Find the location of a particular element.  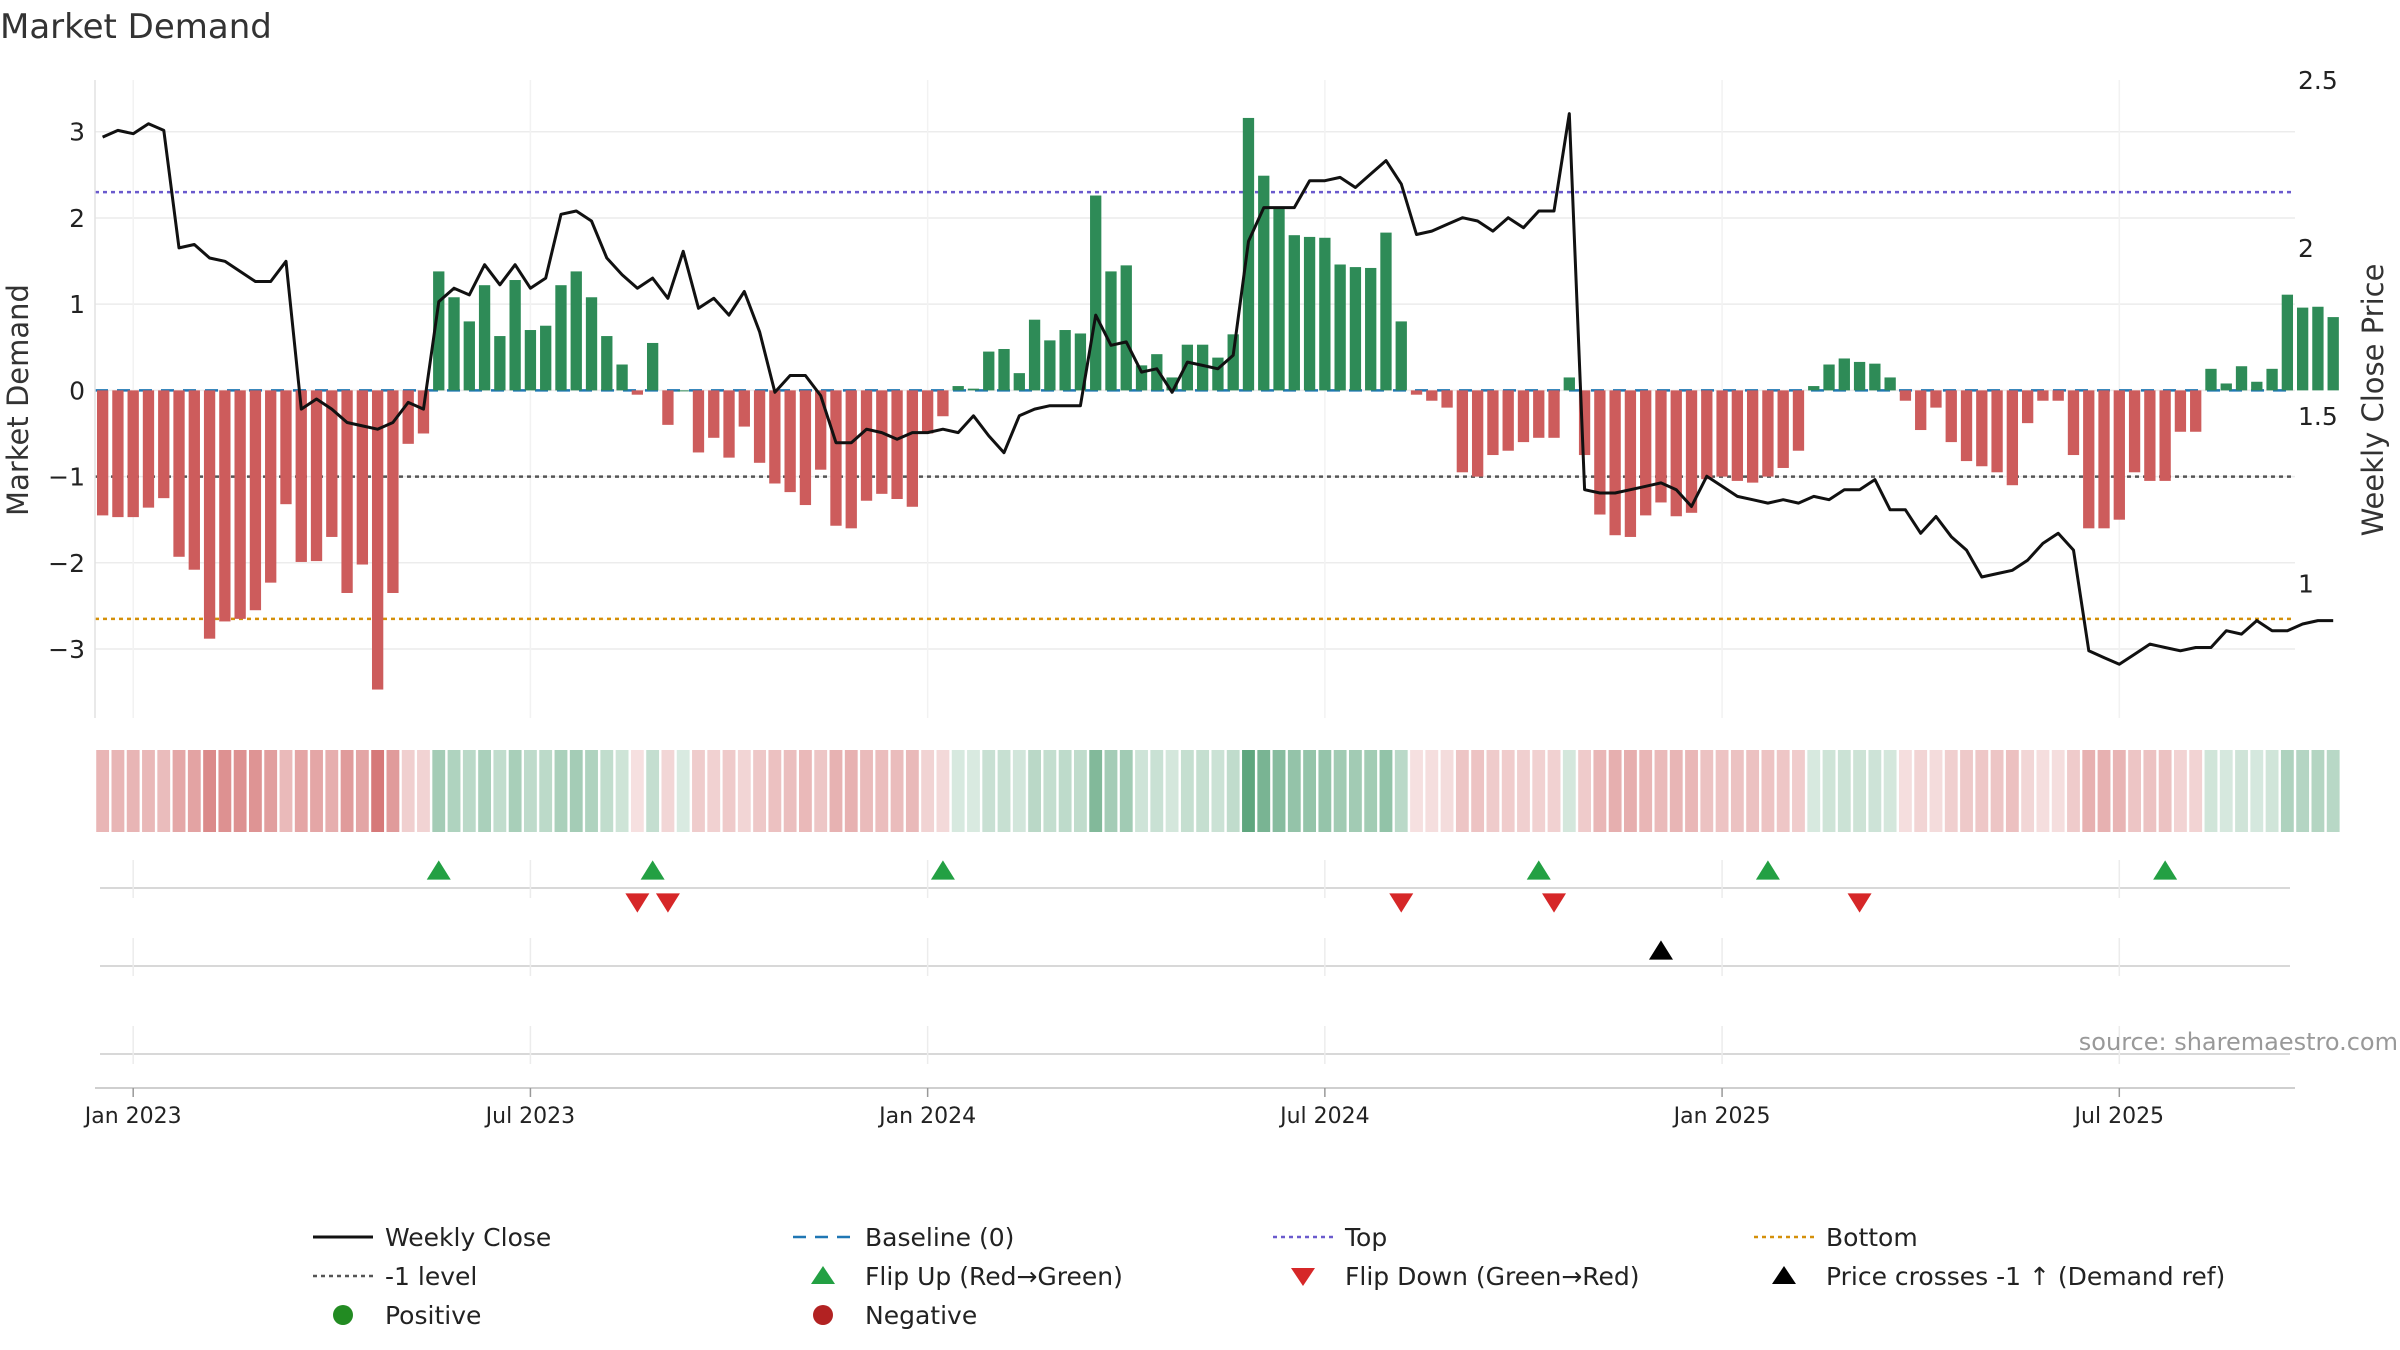

legend-label: Negative is located at coordinates (921, 1315).